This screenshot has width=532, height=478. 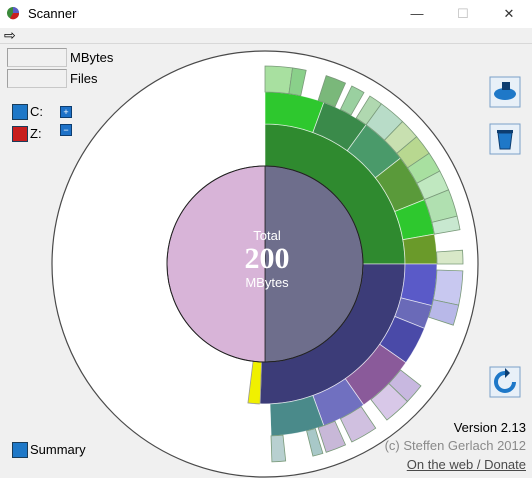 I want to click on close-button: ✕, so click(x=509, y=13).